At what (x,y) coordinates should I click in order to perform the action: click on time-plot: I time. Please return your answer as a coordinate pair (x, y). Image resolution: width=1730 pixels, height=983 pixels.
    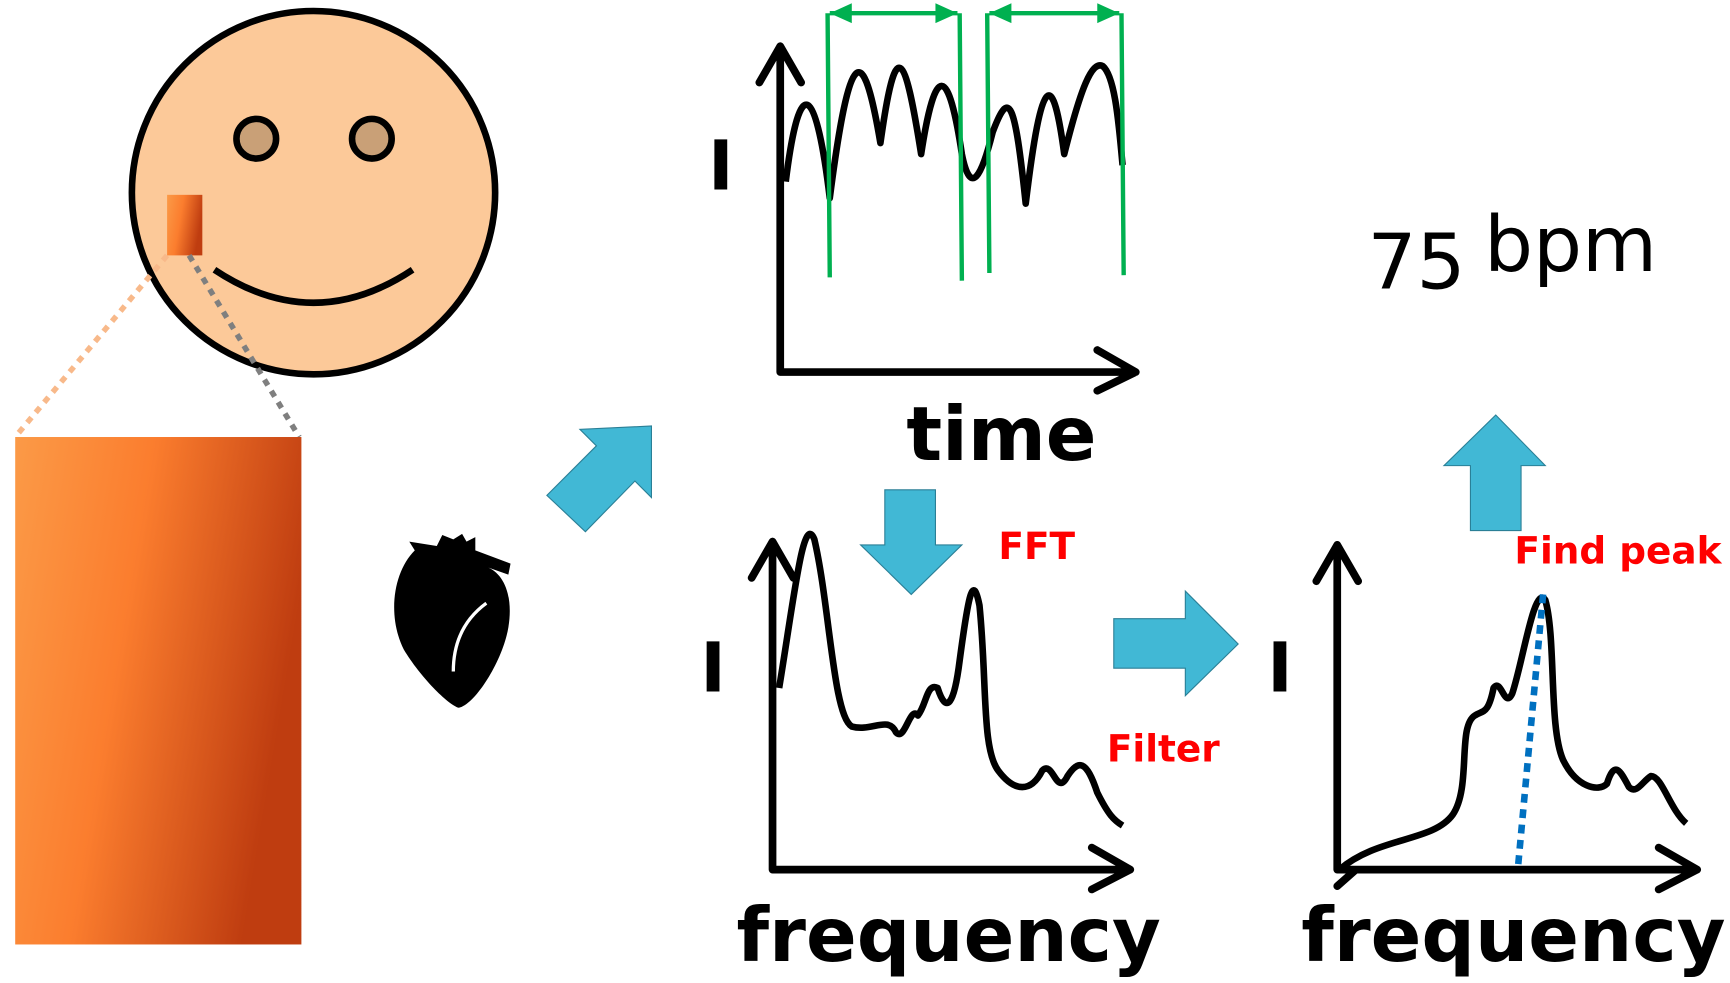
    Looking at the image, I should click on (924, 240).